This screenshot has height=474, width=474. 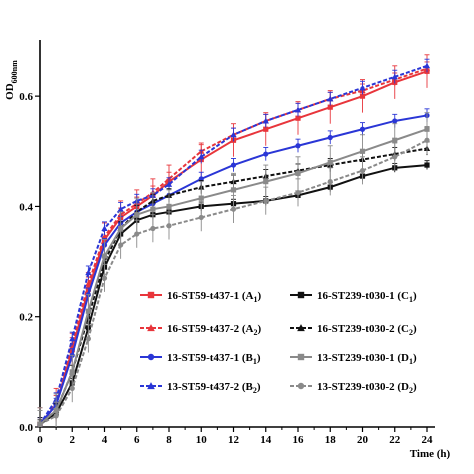 What do you see at coordinates (14, 71) in the screenshot?
I see `y-axis-title-subscript: 600nm` at bounding box center [14, 71].